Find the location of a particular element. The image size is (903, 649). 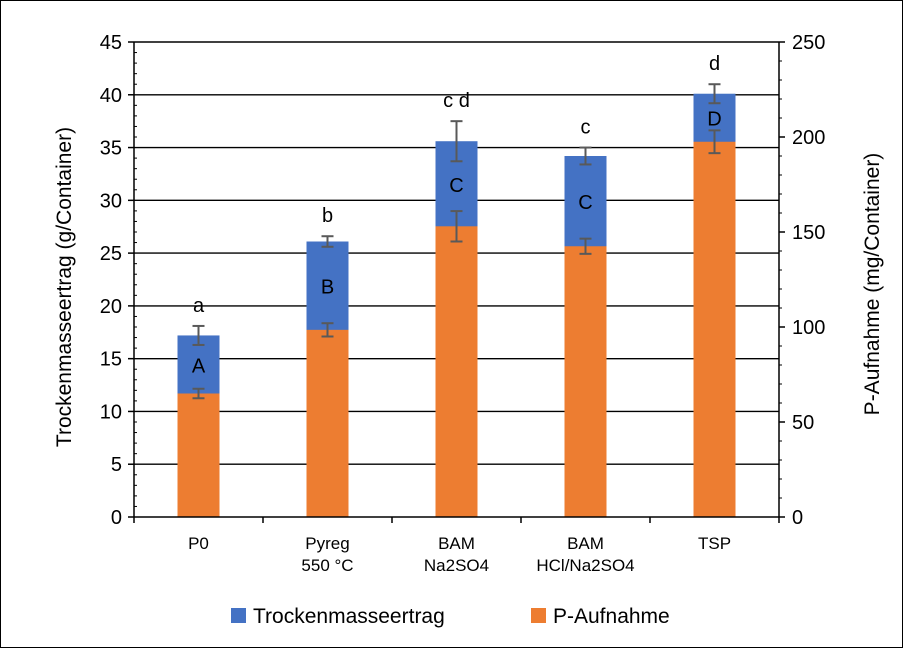

y2-axis-tick-label: 100 is located at coordinates (808, 328).